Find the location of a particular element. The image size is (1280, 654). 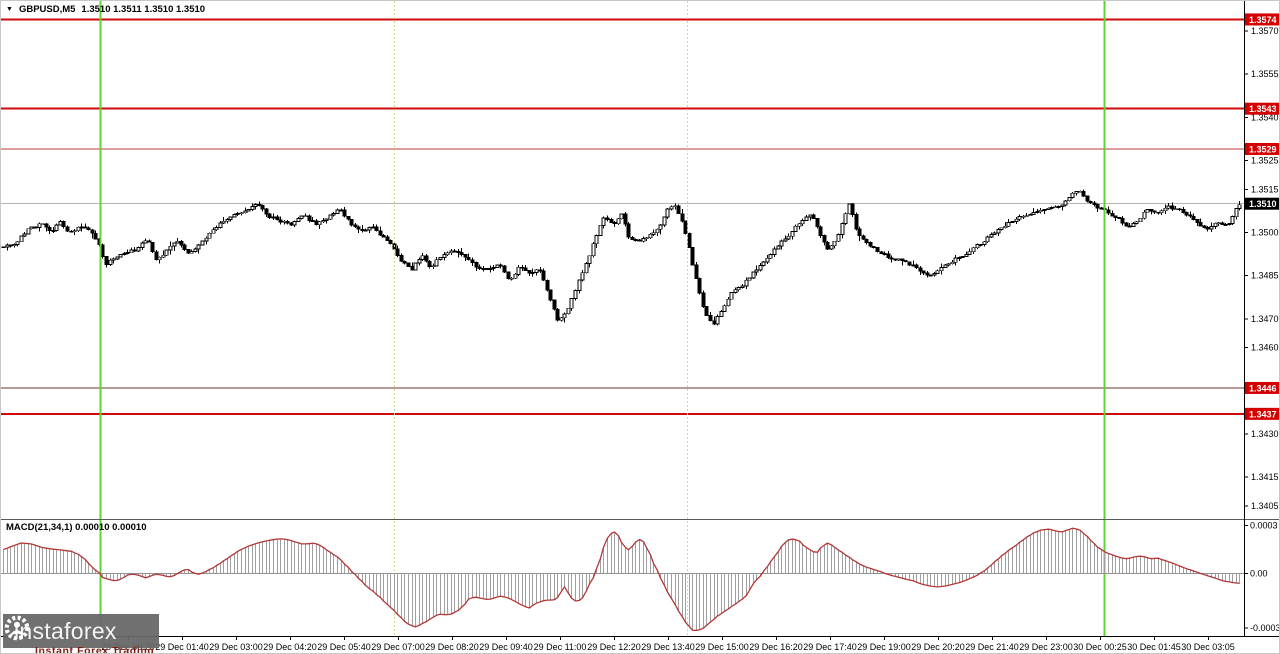

price-tick-label: 1.3540 is located at coordinates (1265, 117).